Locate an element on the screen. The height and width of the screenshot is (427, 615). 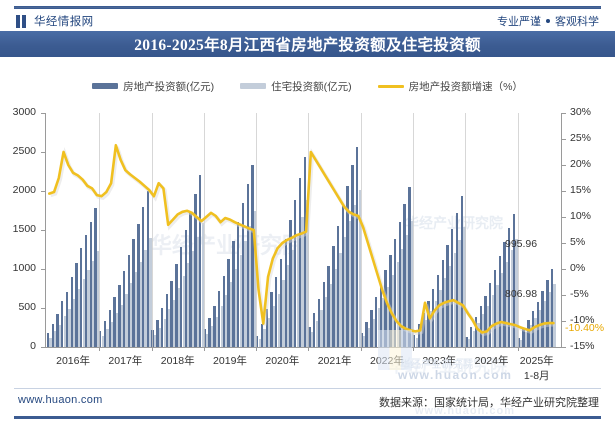
y-label-right-9: 30% is located at coordinates (581, 112).